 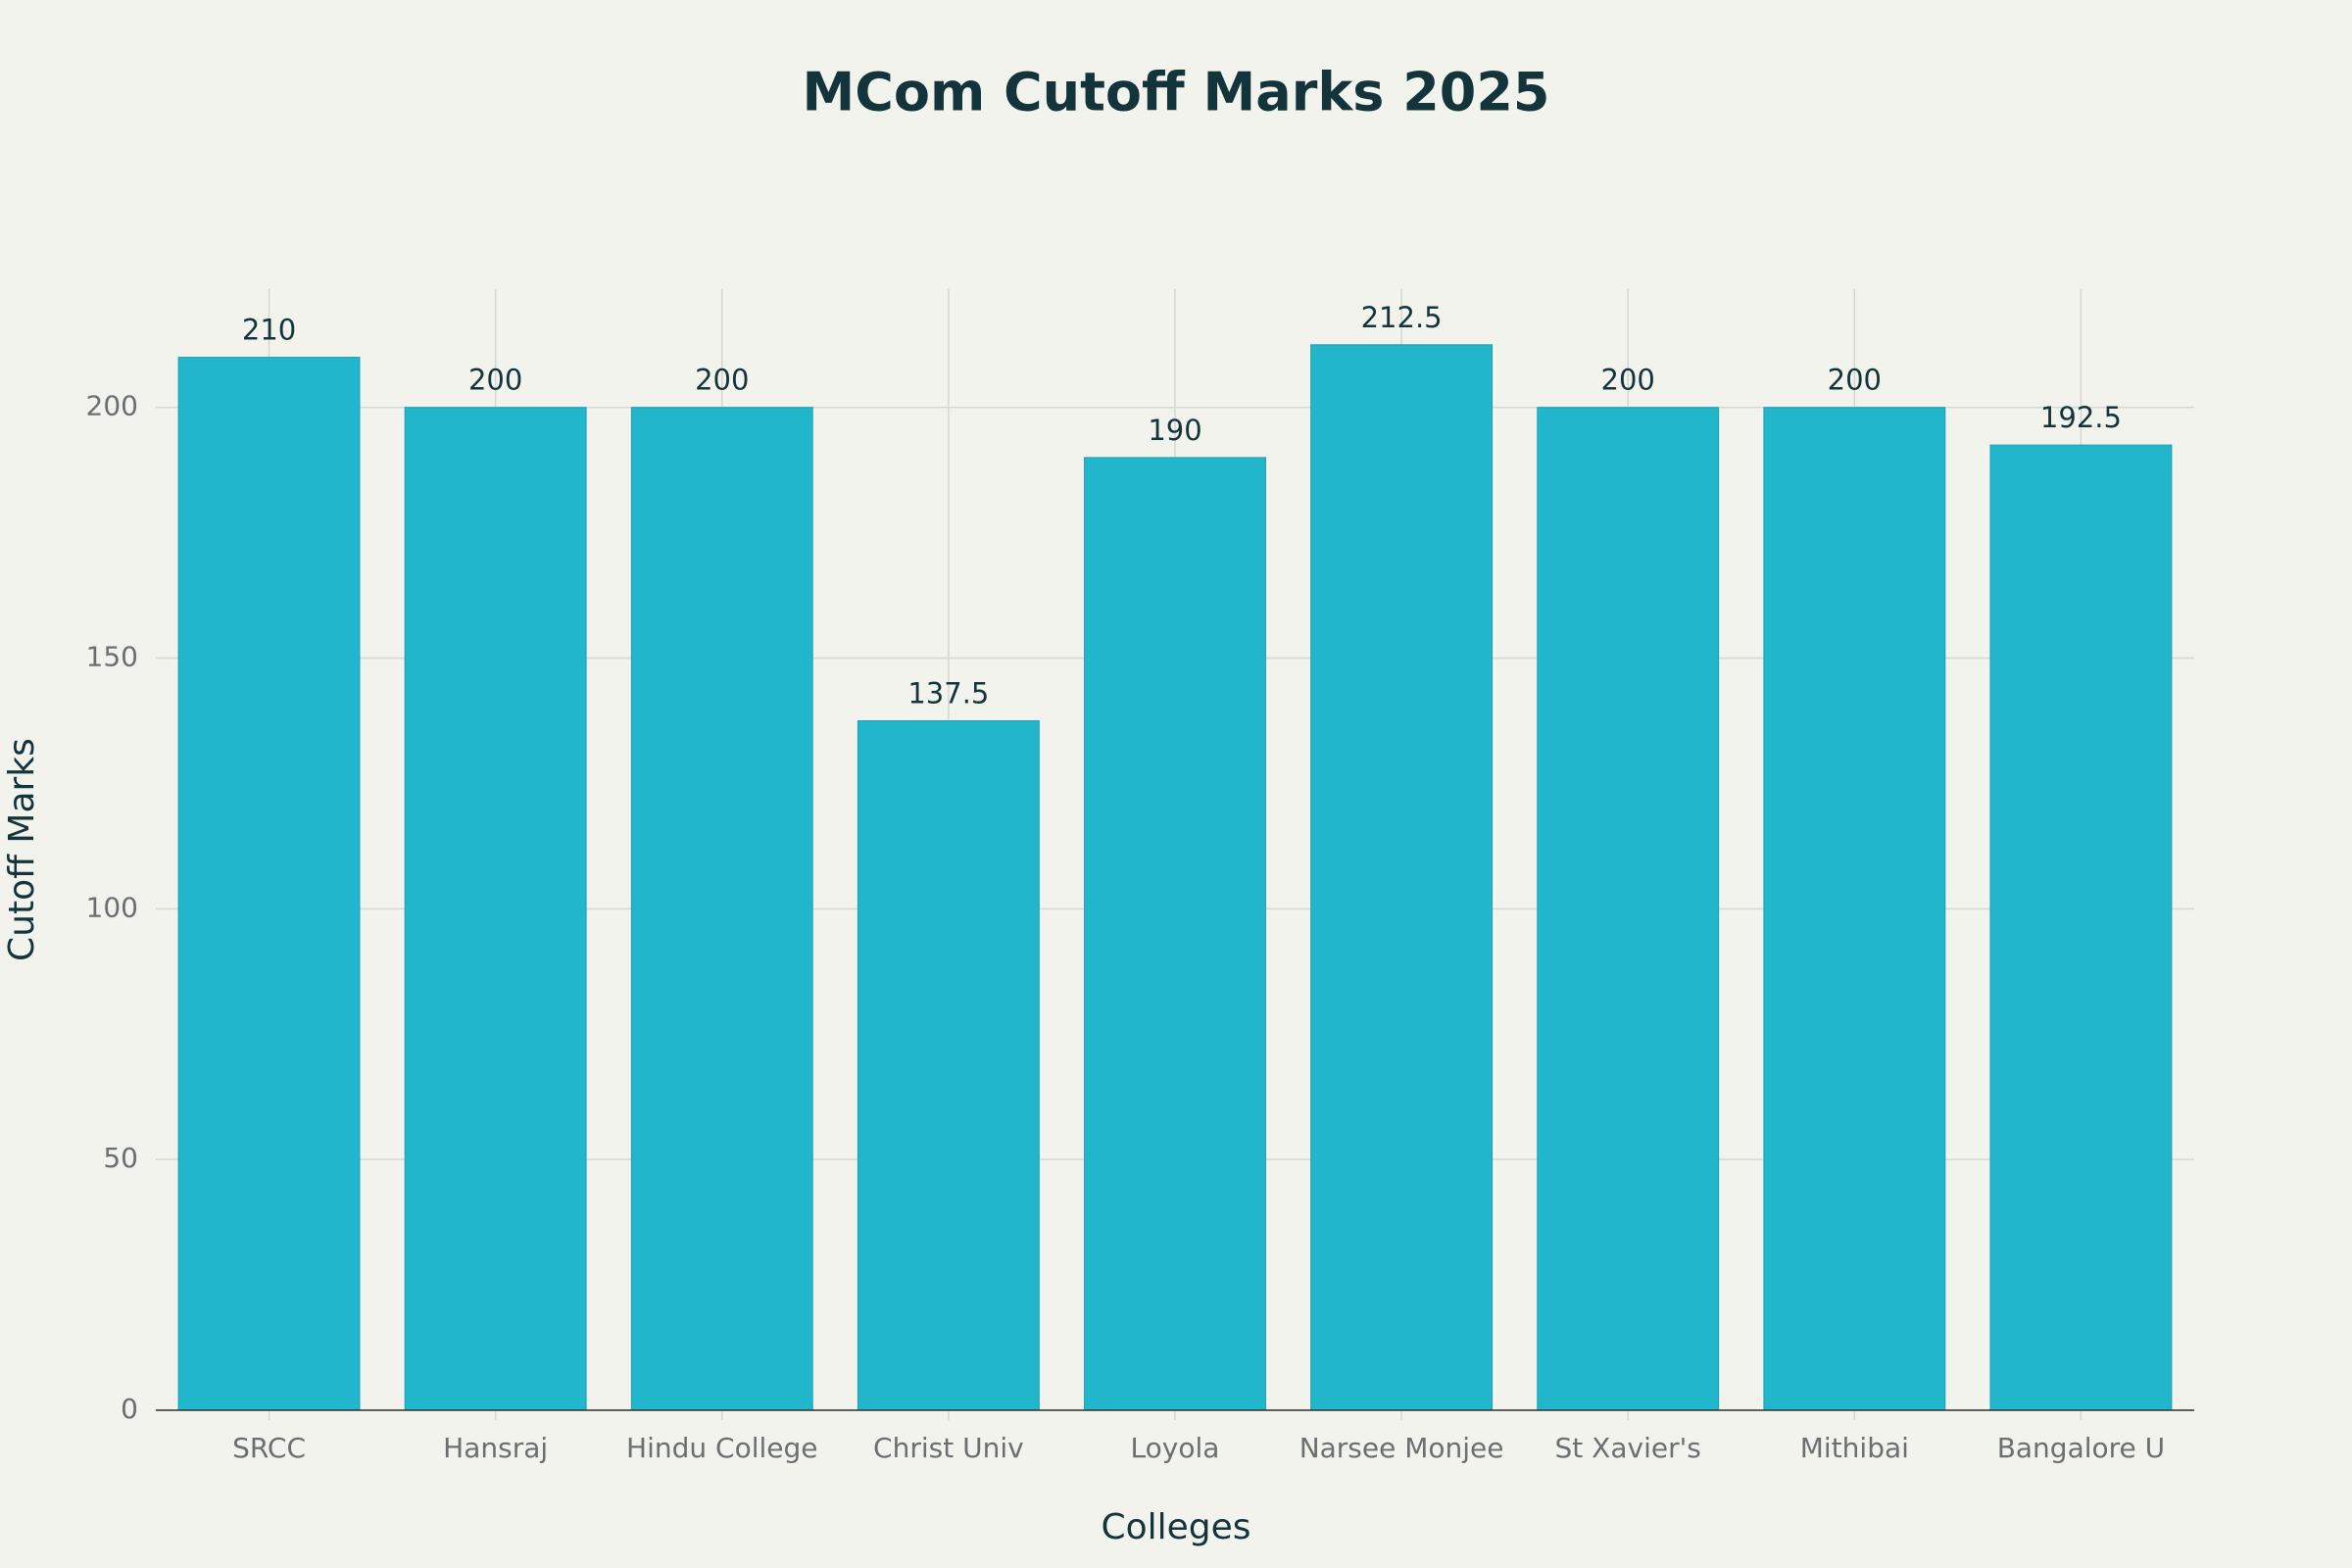 What do you see at coordinates (2081, 1448) in the screenshot?
I see `x-tick-label: Bangalore U` at bounding box center [2081, 1448].